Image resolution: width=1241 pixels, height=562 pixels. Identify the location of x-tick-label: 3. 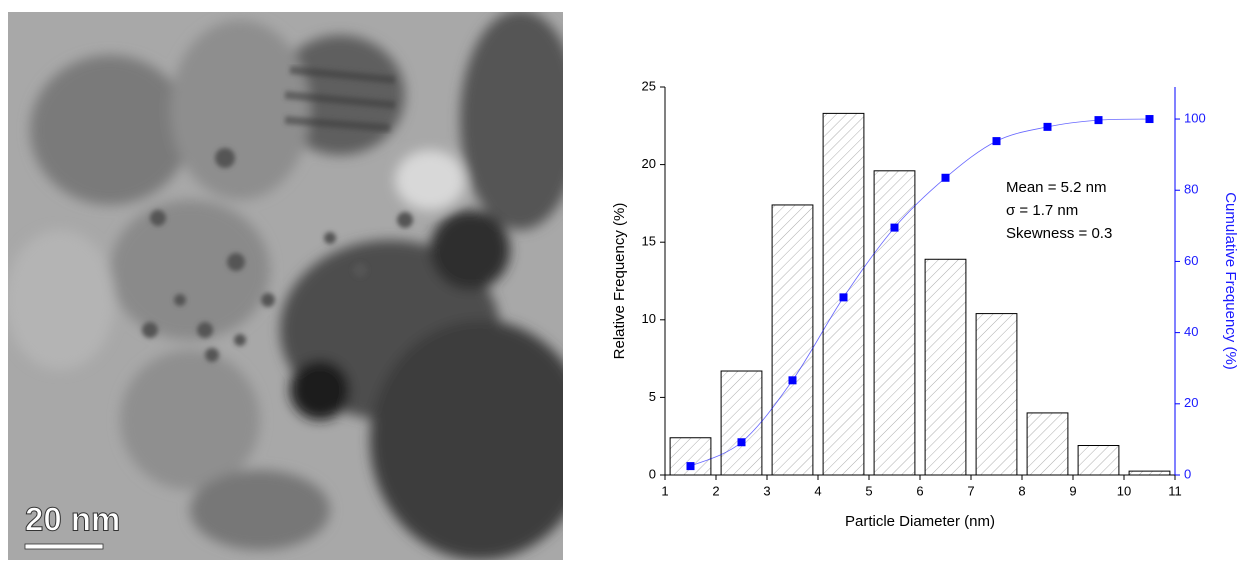
(766, 490).